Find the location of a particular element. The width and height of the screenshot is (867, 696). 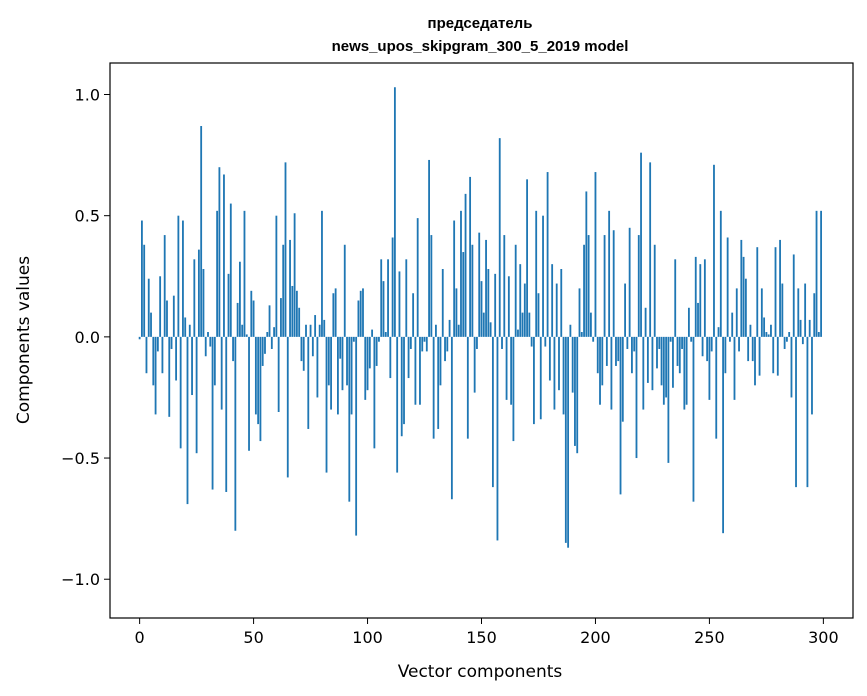

y-tick-label: −0.5 is located at coordinates (80, 458).